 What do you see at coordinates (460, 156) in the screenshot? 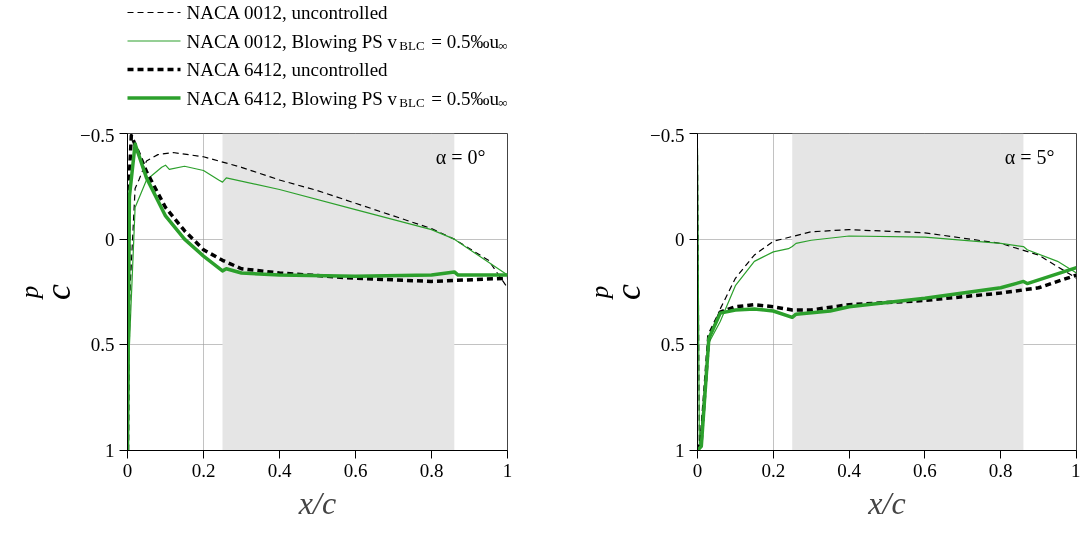
I see `annotation: α = 0°` at bounding box center [460, 156].